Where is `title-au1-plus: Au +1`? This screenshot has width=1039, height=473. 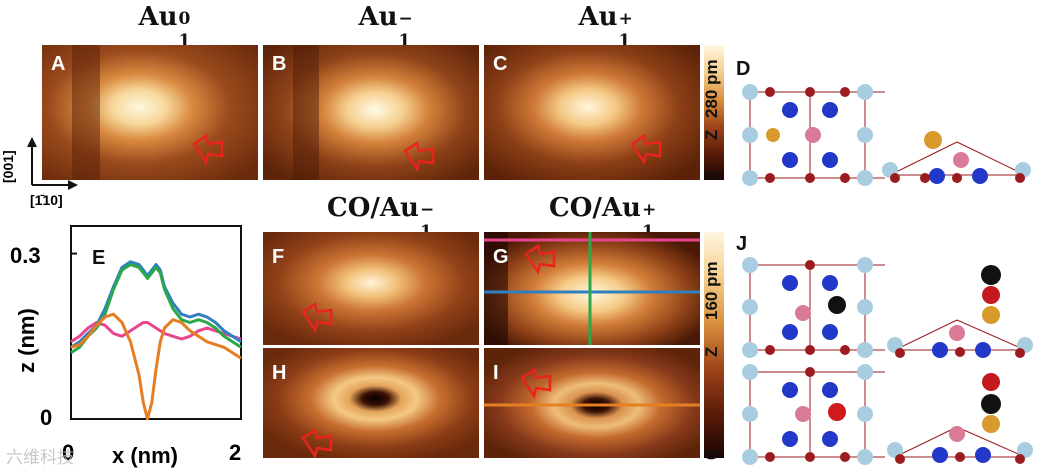
title-au1-plus: Au +1 is located at coordinates (605, 26).